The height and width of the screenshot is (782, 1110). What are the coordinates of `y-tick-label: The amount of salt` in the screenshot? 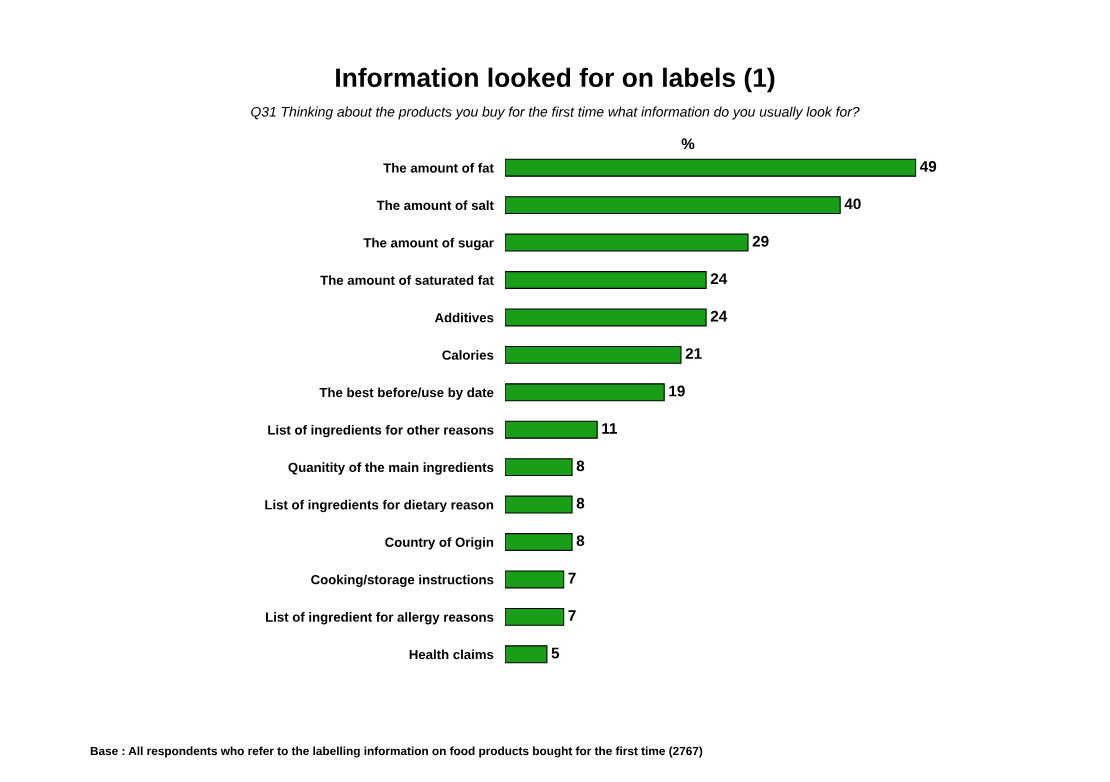 It's located at (435, 205).